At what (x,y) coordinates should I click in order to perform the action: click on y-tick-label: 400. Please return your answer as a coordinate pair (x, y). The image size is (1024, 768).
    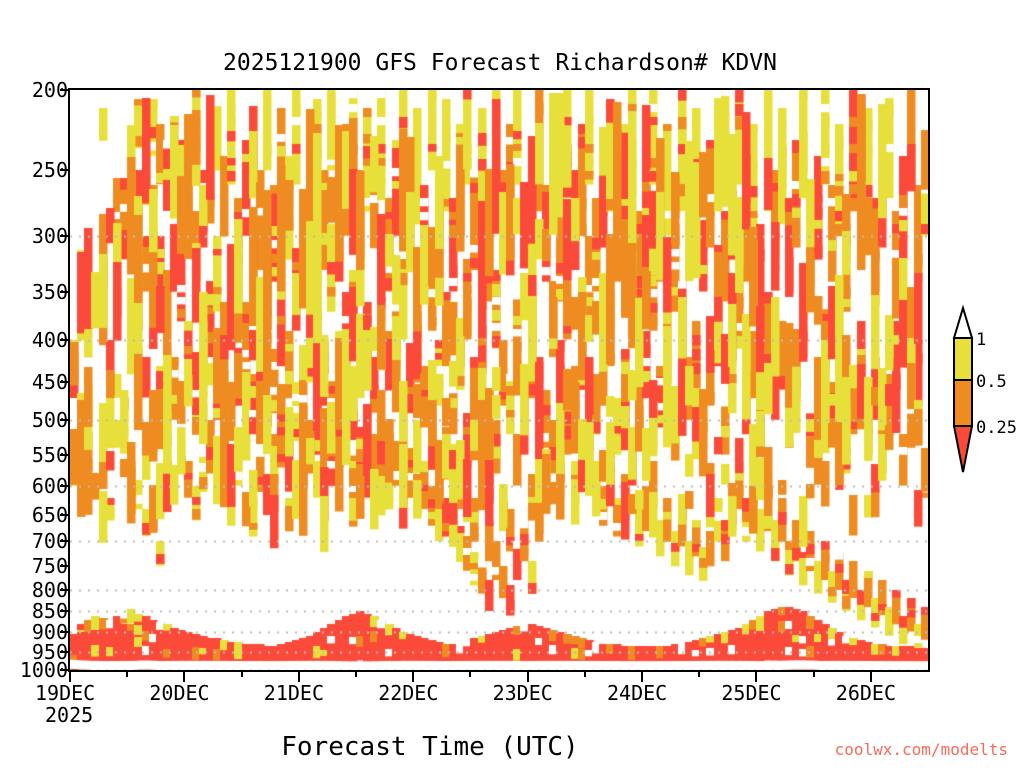
    Looking at the image, I should click on (49, 339).